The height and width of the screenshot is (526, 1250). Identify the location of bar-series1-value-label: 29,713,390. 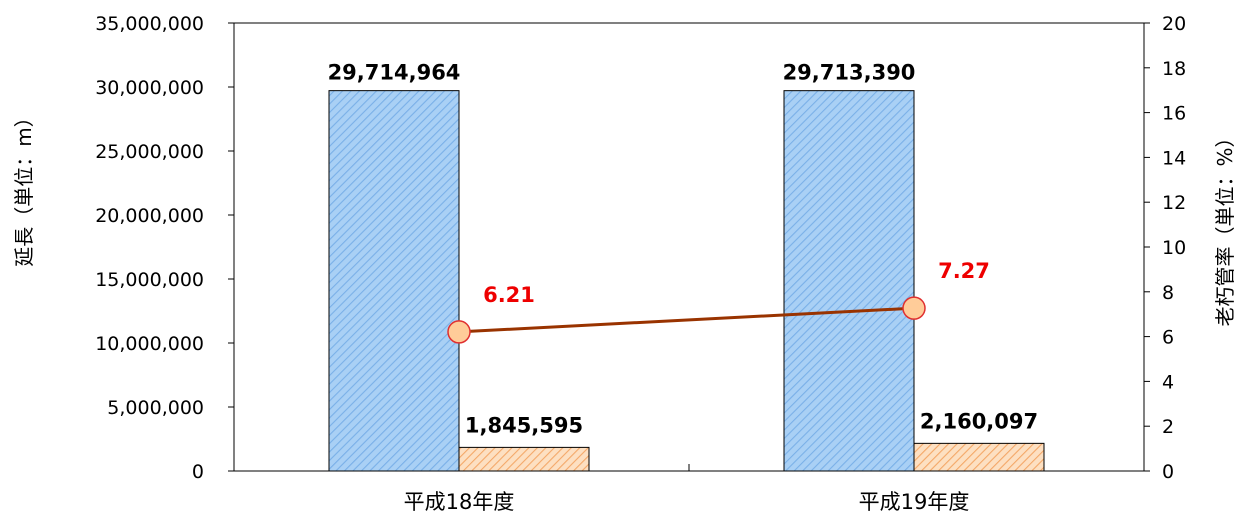
(849, 73).